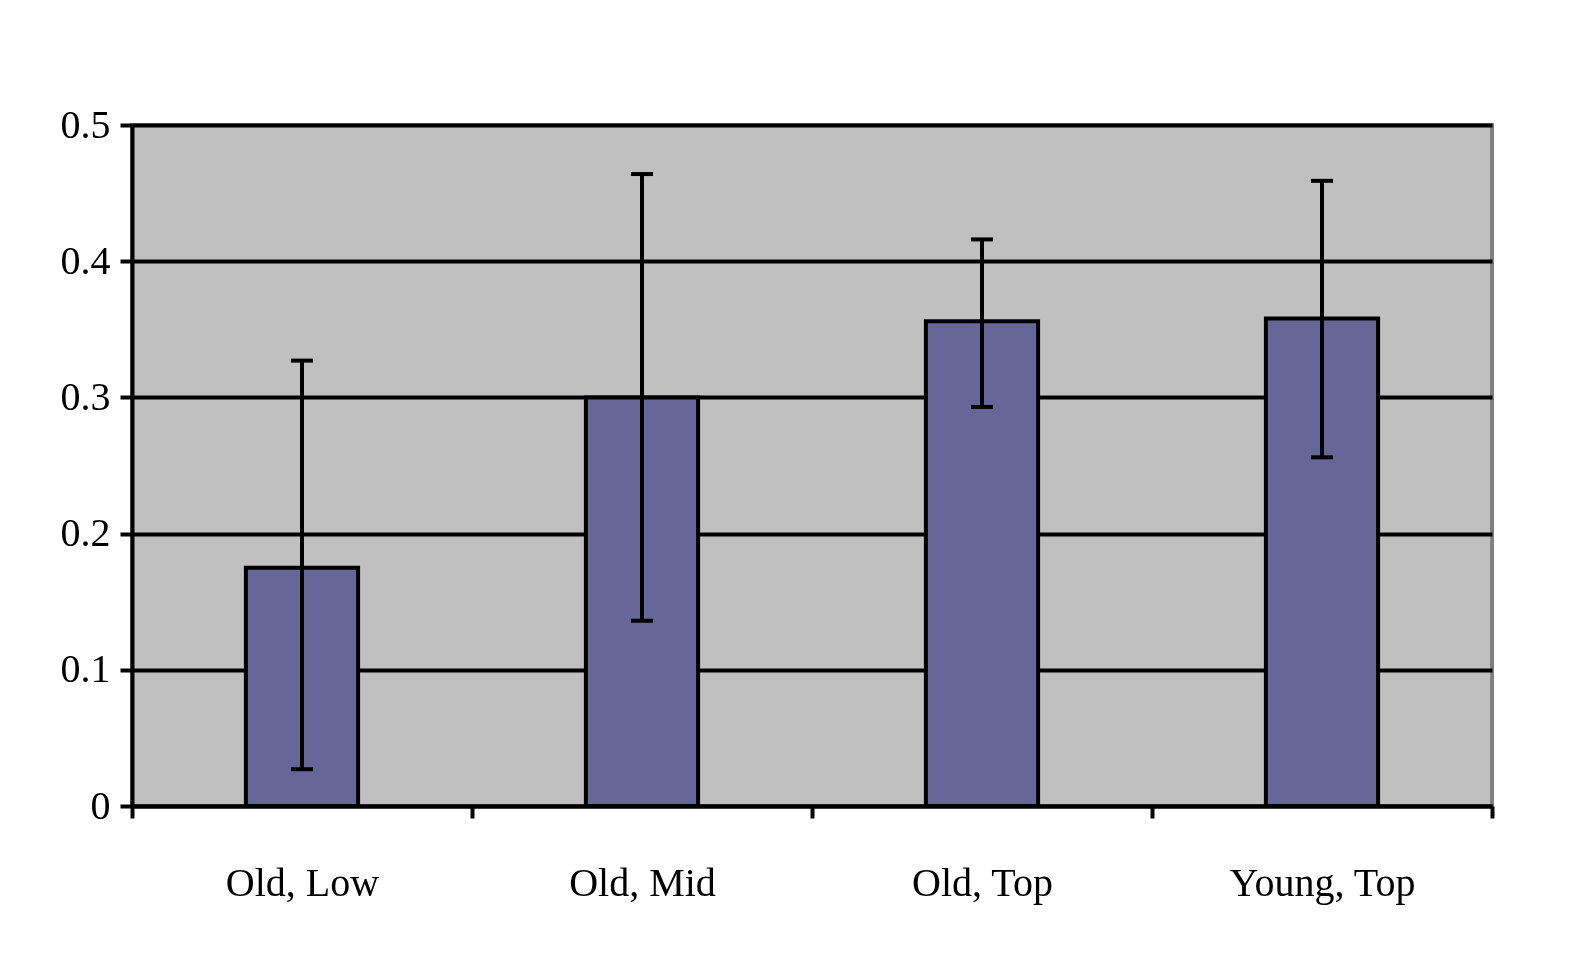 Image resolution: width=1582 pixels, height=972 pixels. I want to click on x-tick-label: Young, Top, so click(1322, 882).